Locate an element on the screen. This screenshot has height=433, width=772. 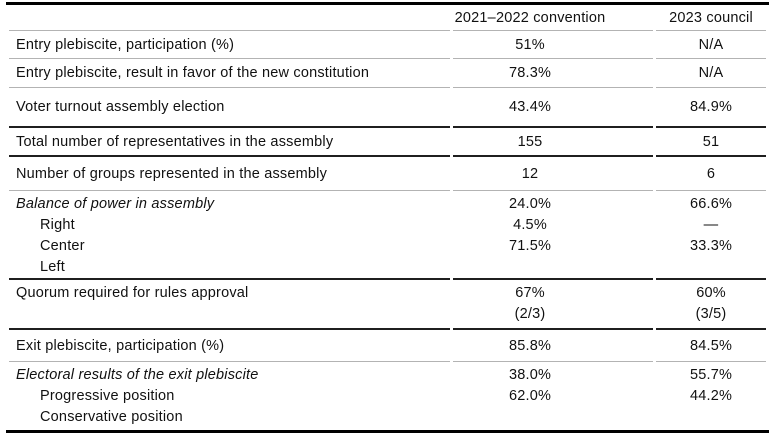
value-council-group: 55.7% 44.2% is located at coordinates (711, 396).